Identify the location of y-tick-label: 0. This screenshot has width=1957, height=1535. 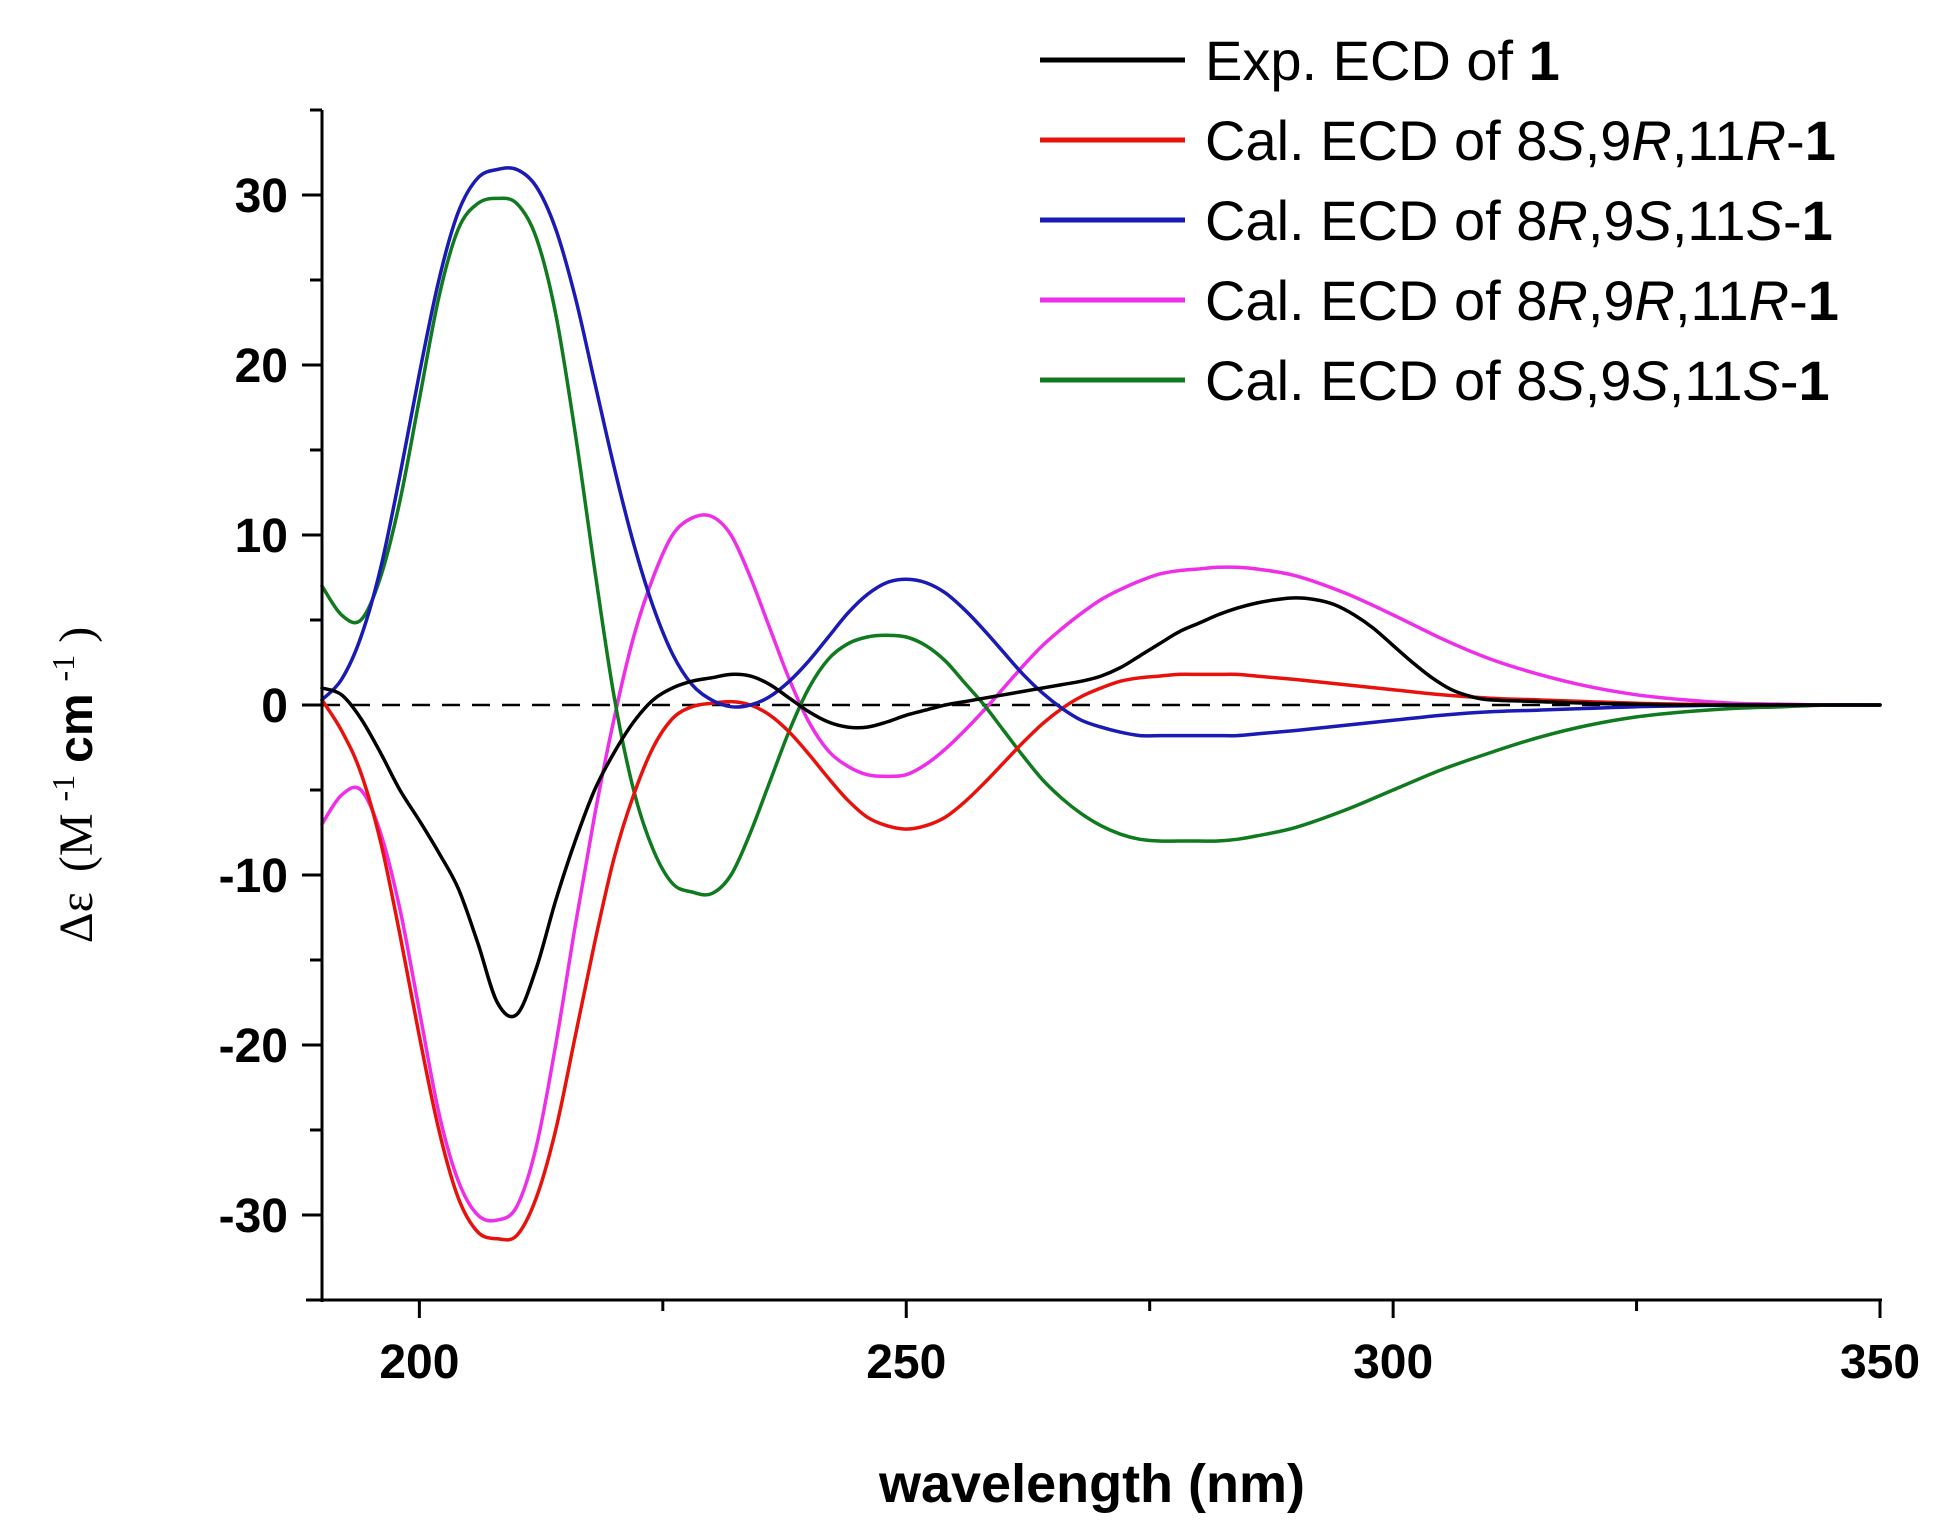
(274, 706).